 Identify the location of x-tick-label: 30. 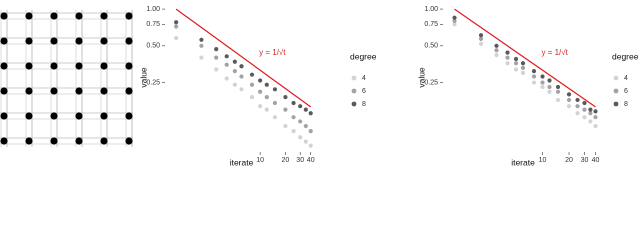
(585, 160).